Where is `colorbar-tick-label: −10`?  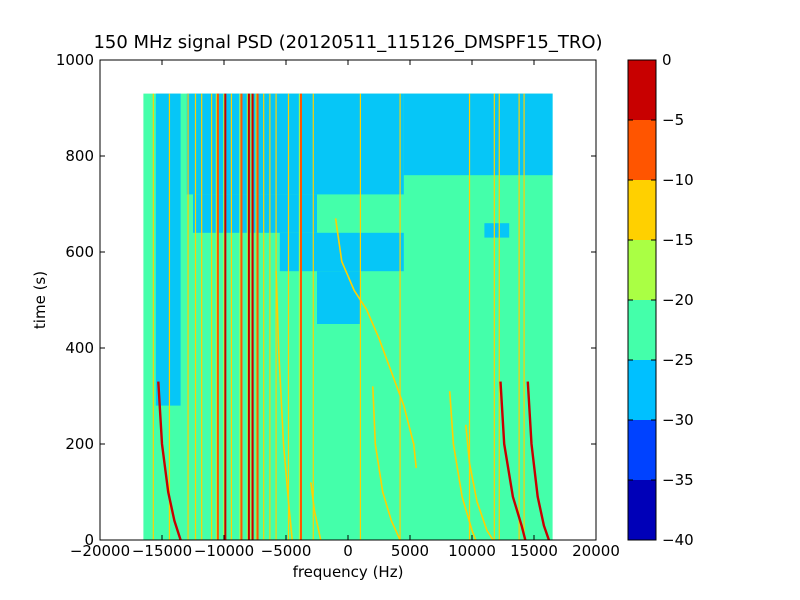 colorbar-tick-label: −10 is located at coordinates (678, 180).